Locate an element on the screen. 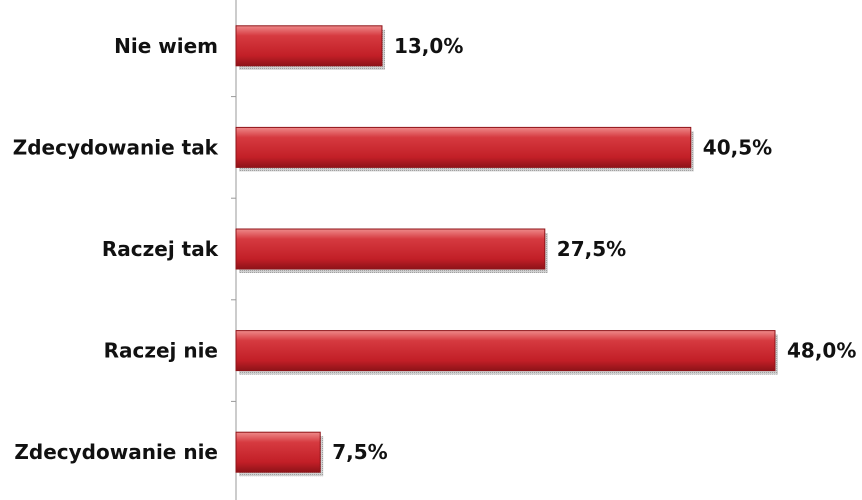  value-label: 40,5% is located at coordinates (737, 147).